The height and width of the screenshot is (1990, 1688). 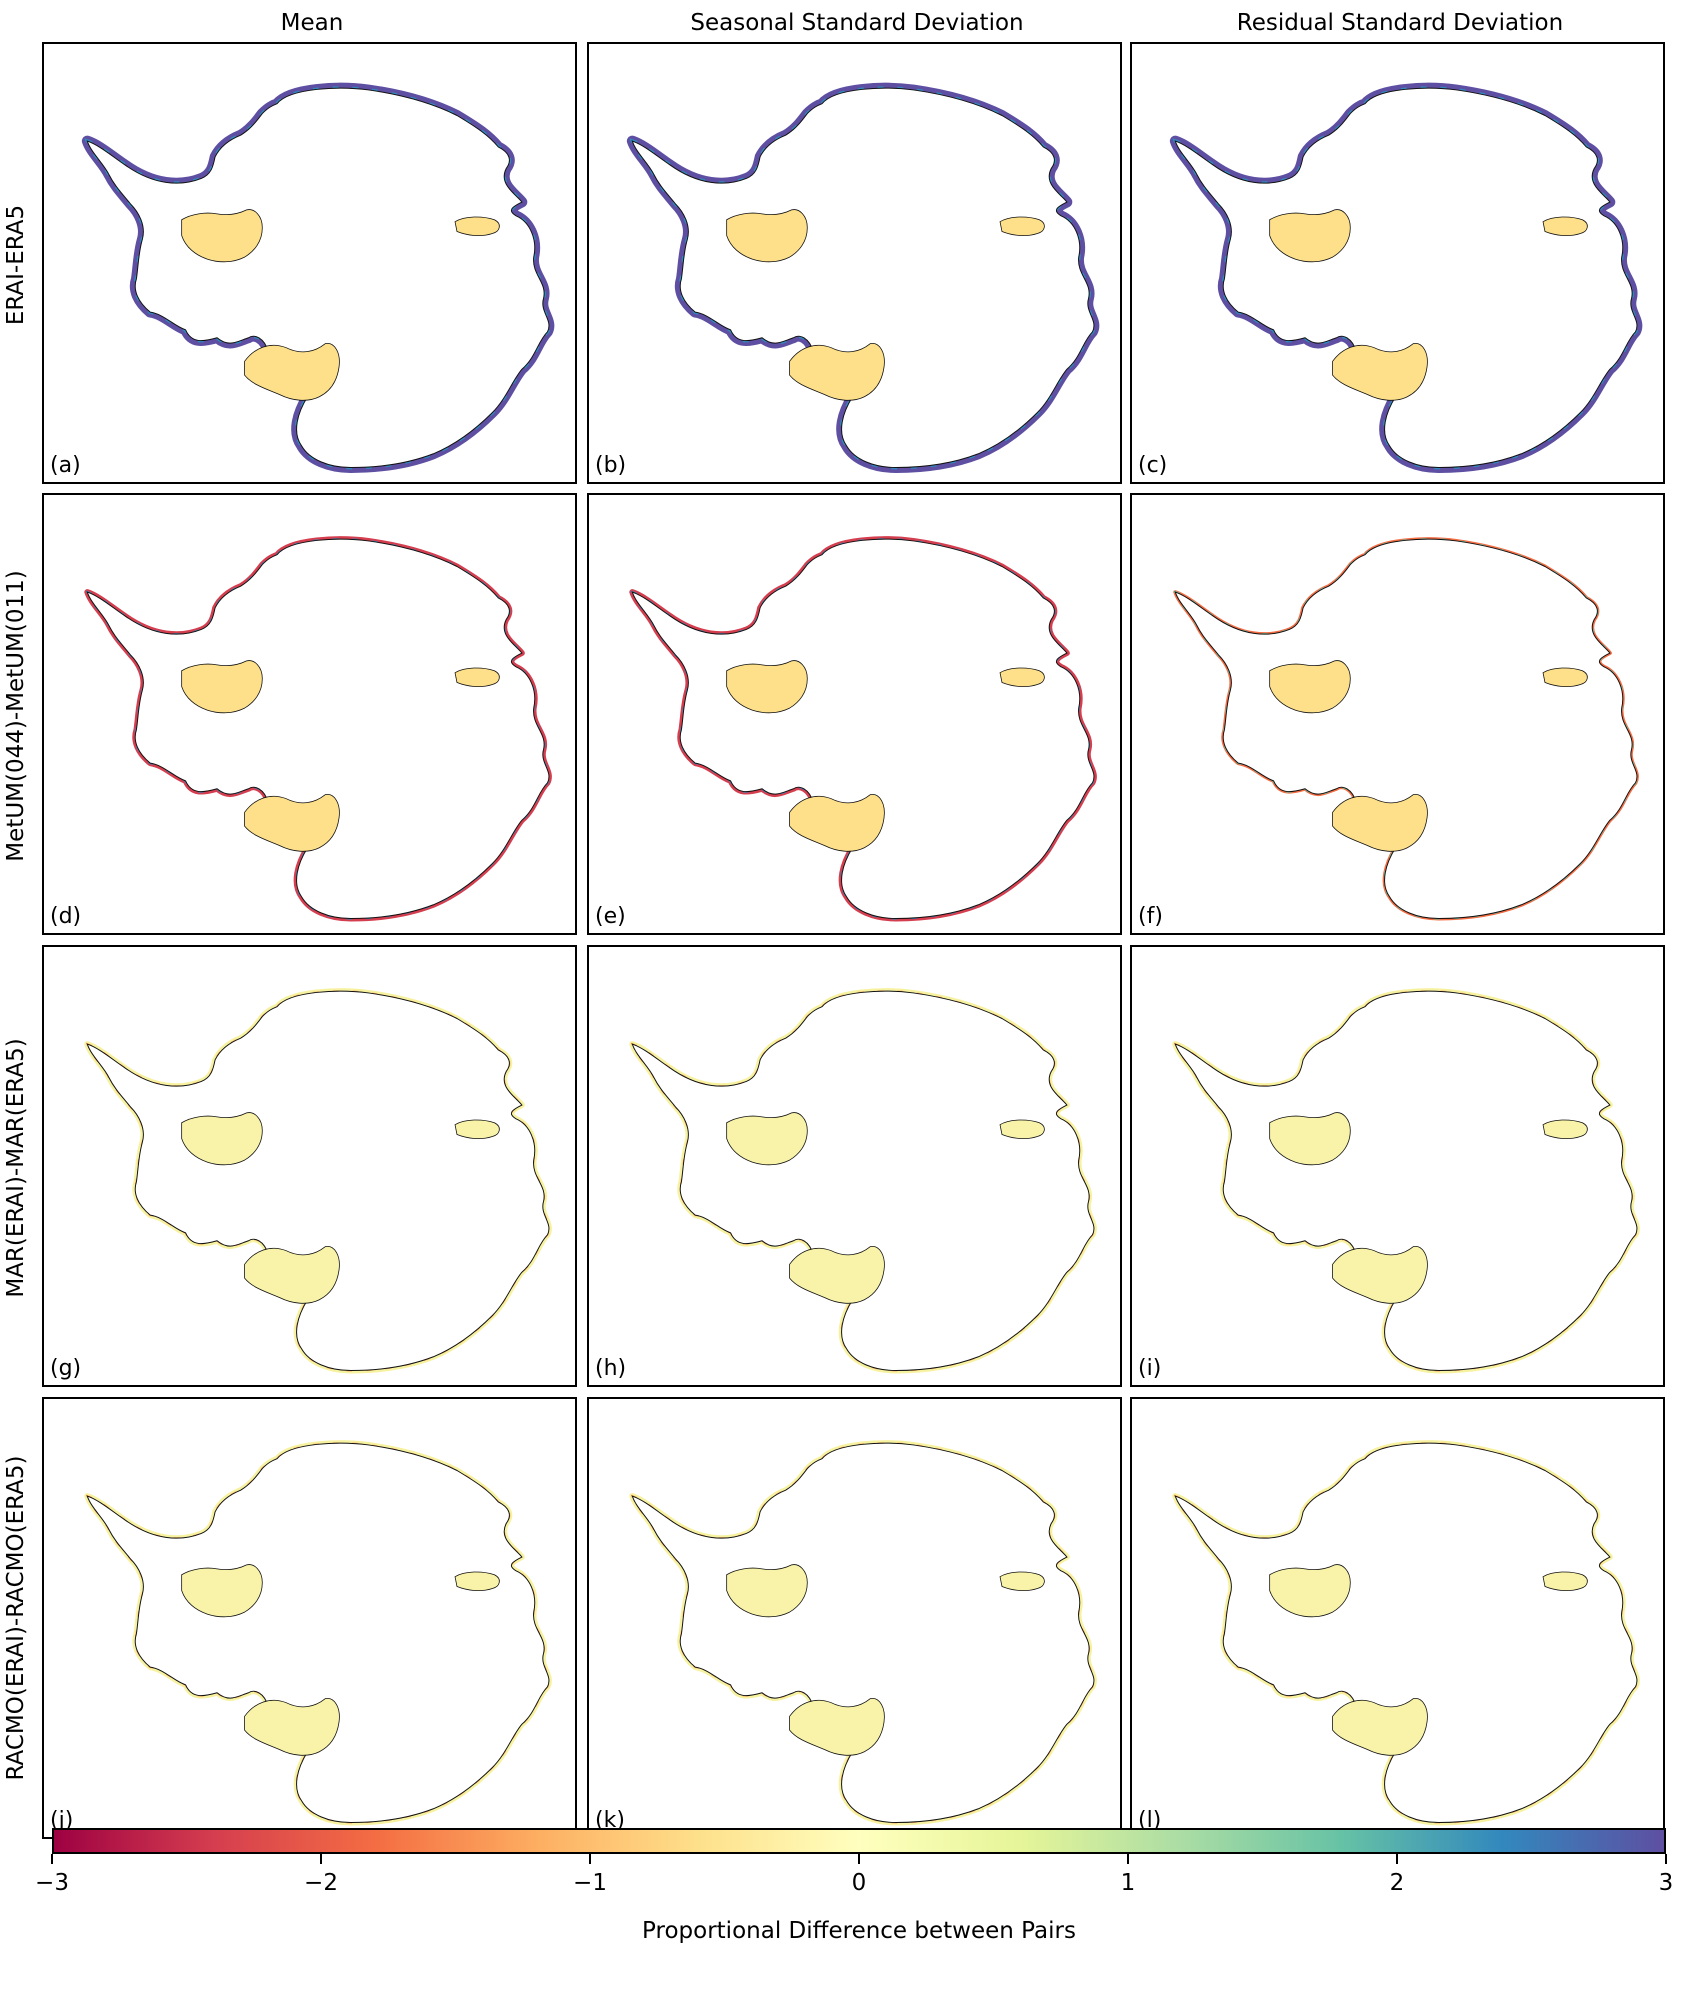 I want to click on panel-label: (h), so click(x=611, y=1368).